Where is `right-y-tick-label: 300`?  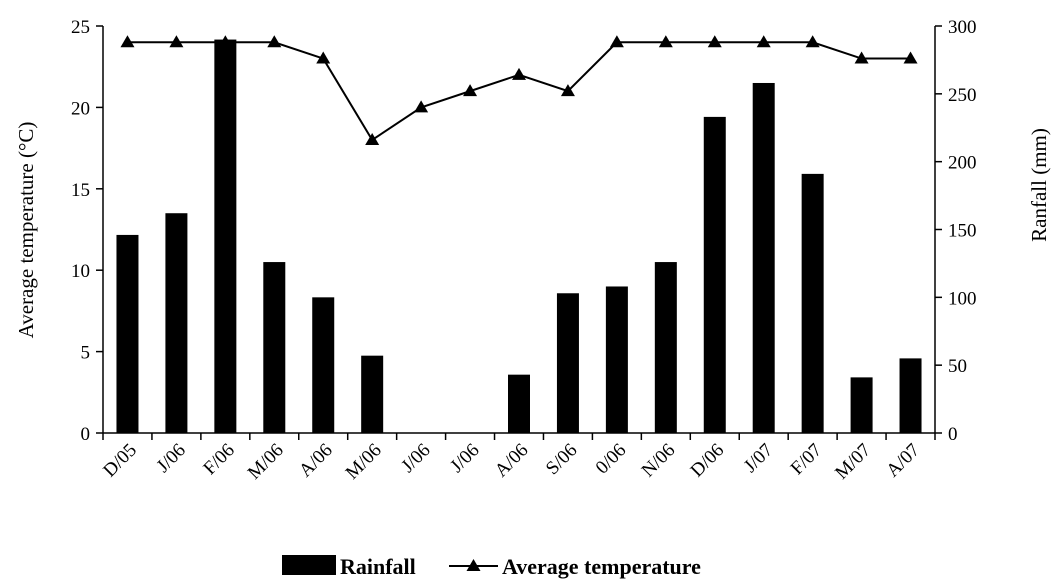
right-y-tick-label: 300 is located at coordinates (962, 27).